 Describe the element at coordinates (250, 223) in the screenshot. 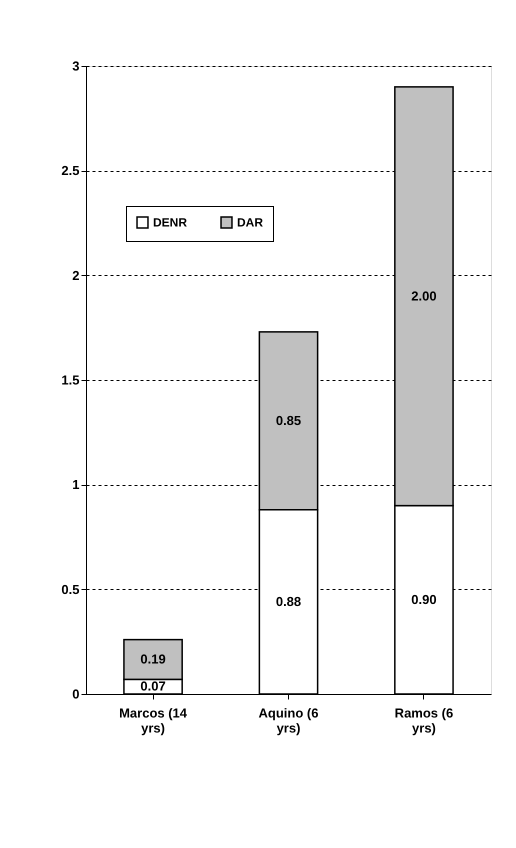

I see `legend-label: DAR` at that location.